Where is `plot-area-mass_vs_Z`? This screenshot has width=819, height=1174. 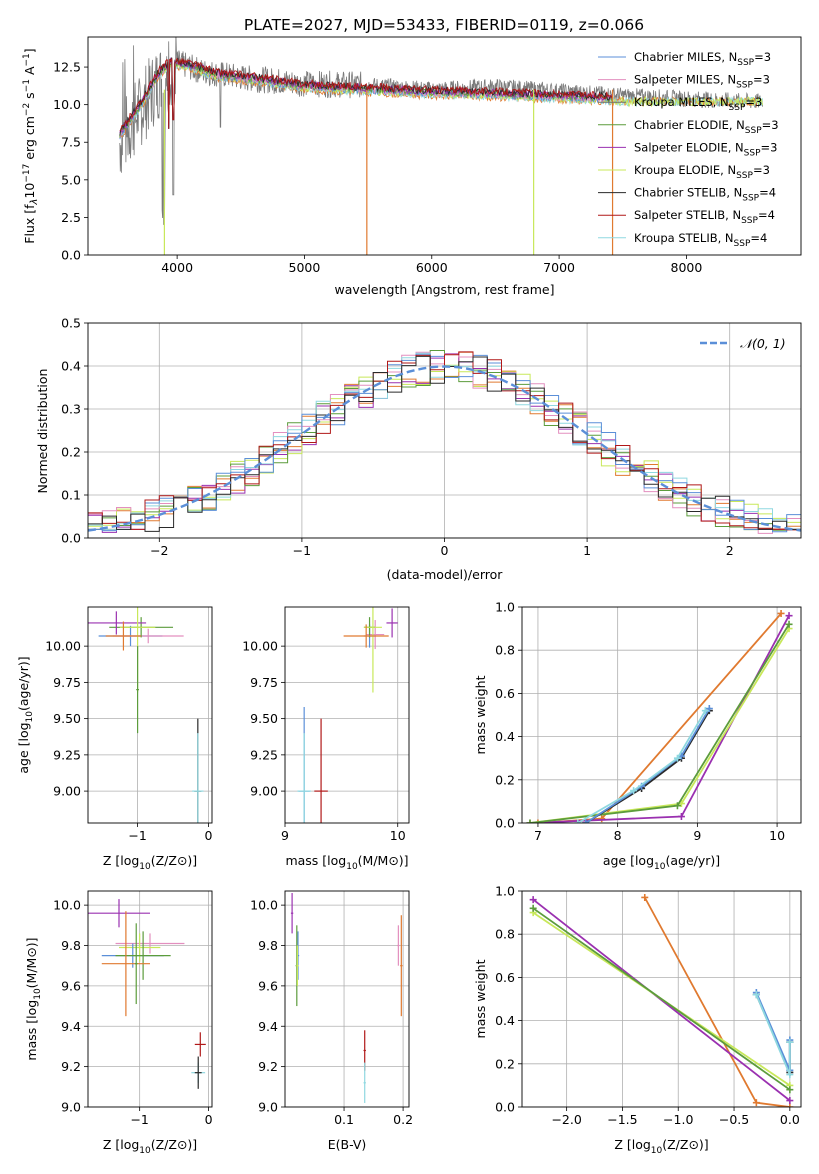
plot-area-mass_vs_Z is located at coordinates (150, 999).